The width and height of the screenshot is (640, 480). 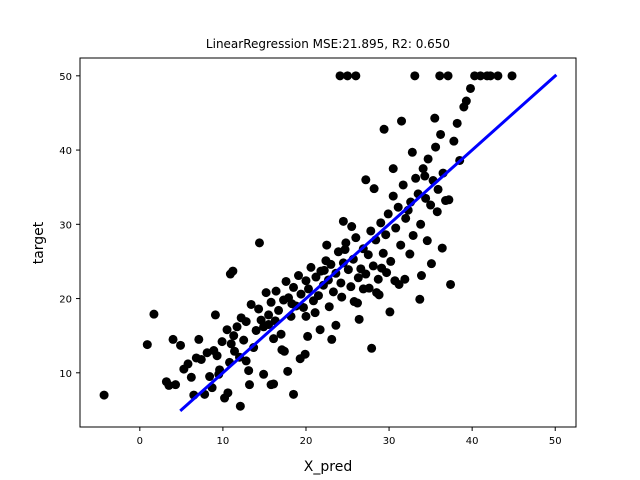 I want to click on chart-title: LinearRegression MSE:21.895, R2: 0.650, so click(x=328, y=44).